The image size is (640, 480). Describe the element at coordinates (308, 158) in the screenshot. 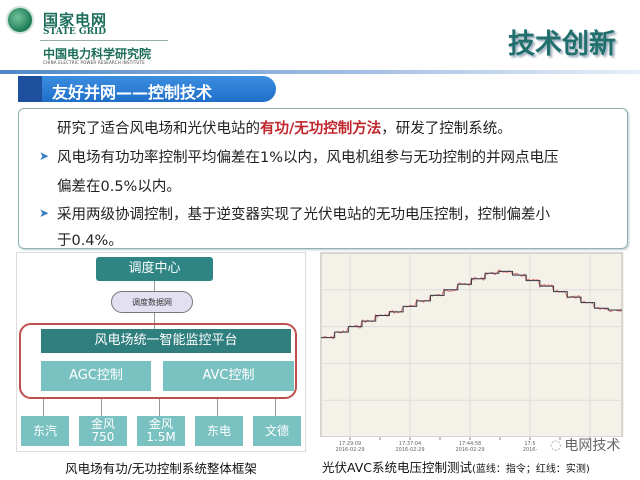

I see `bullet1-line1: 风电场有功功率控制平均偏差在1%以内，风电机组参与无功控制的并网点电压` at that location.